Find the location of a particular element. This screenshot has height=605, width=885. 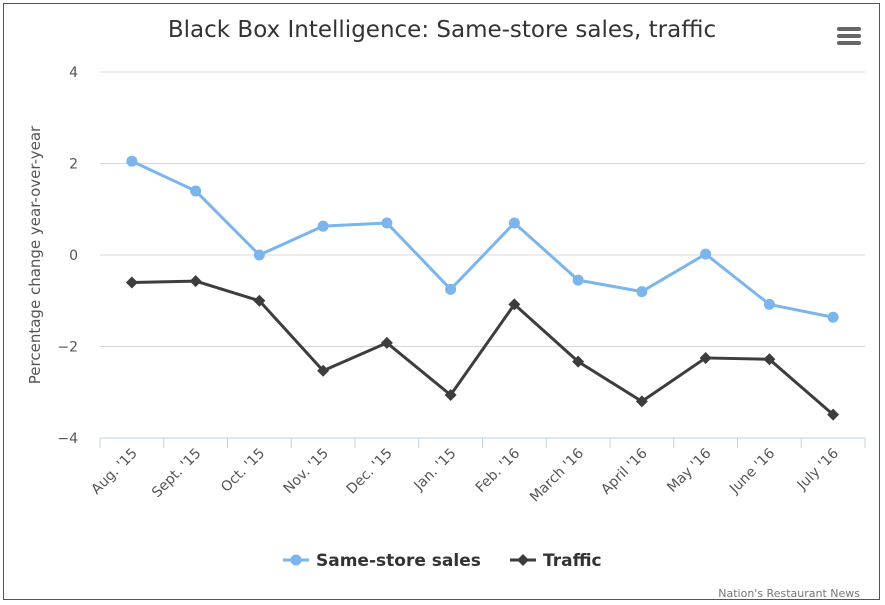

legend-item: Same-store sales is located at coordinates (382, 561).